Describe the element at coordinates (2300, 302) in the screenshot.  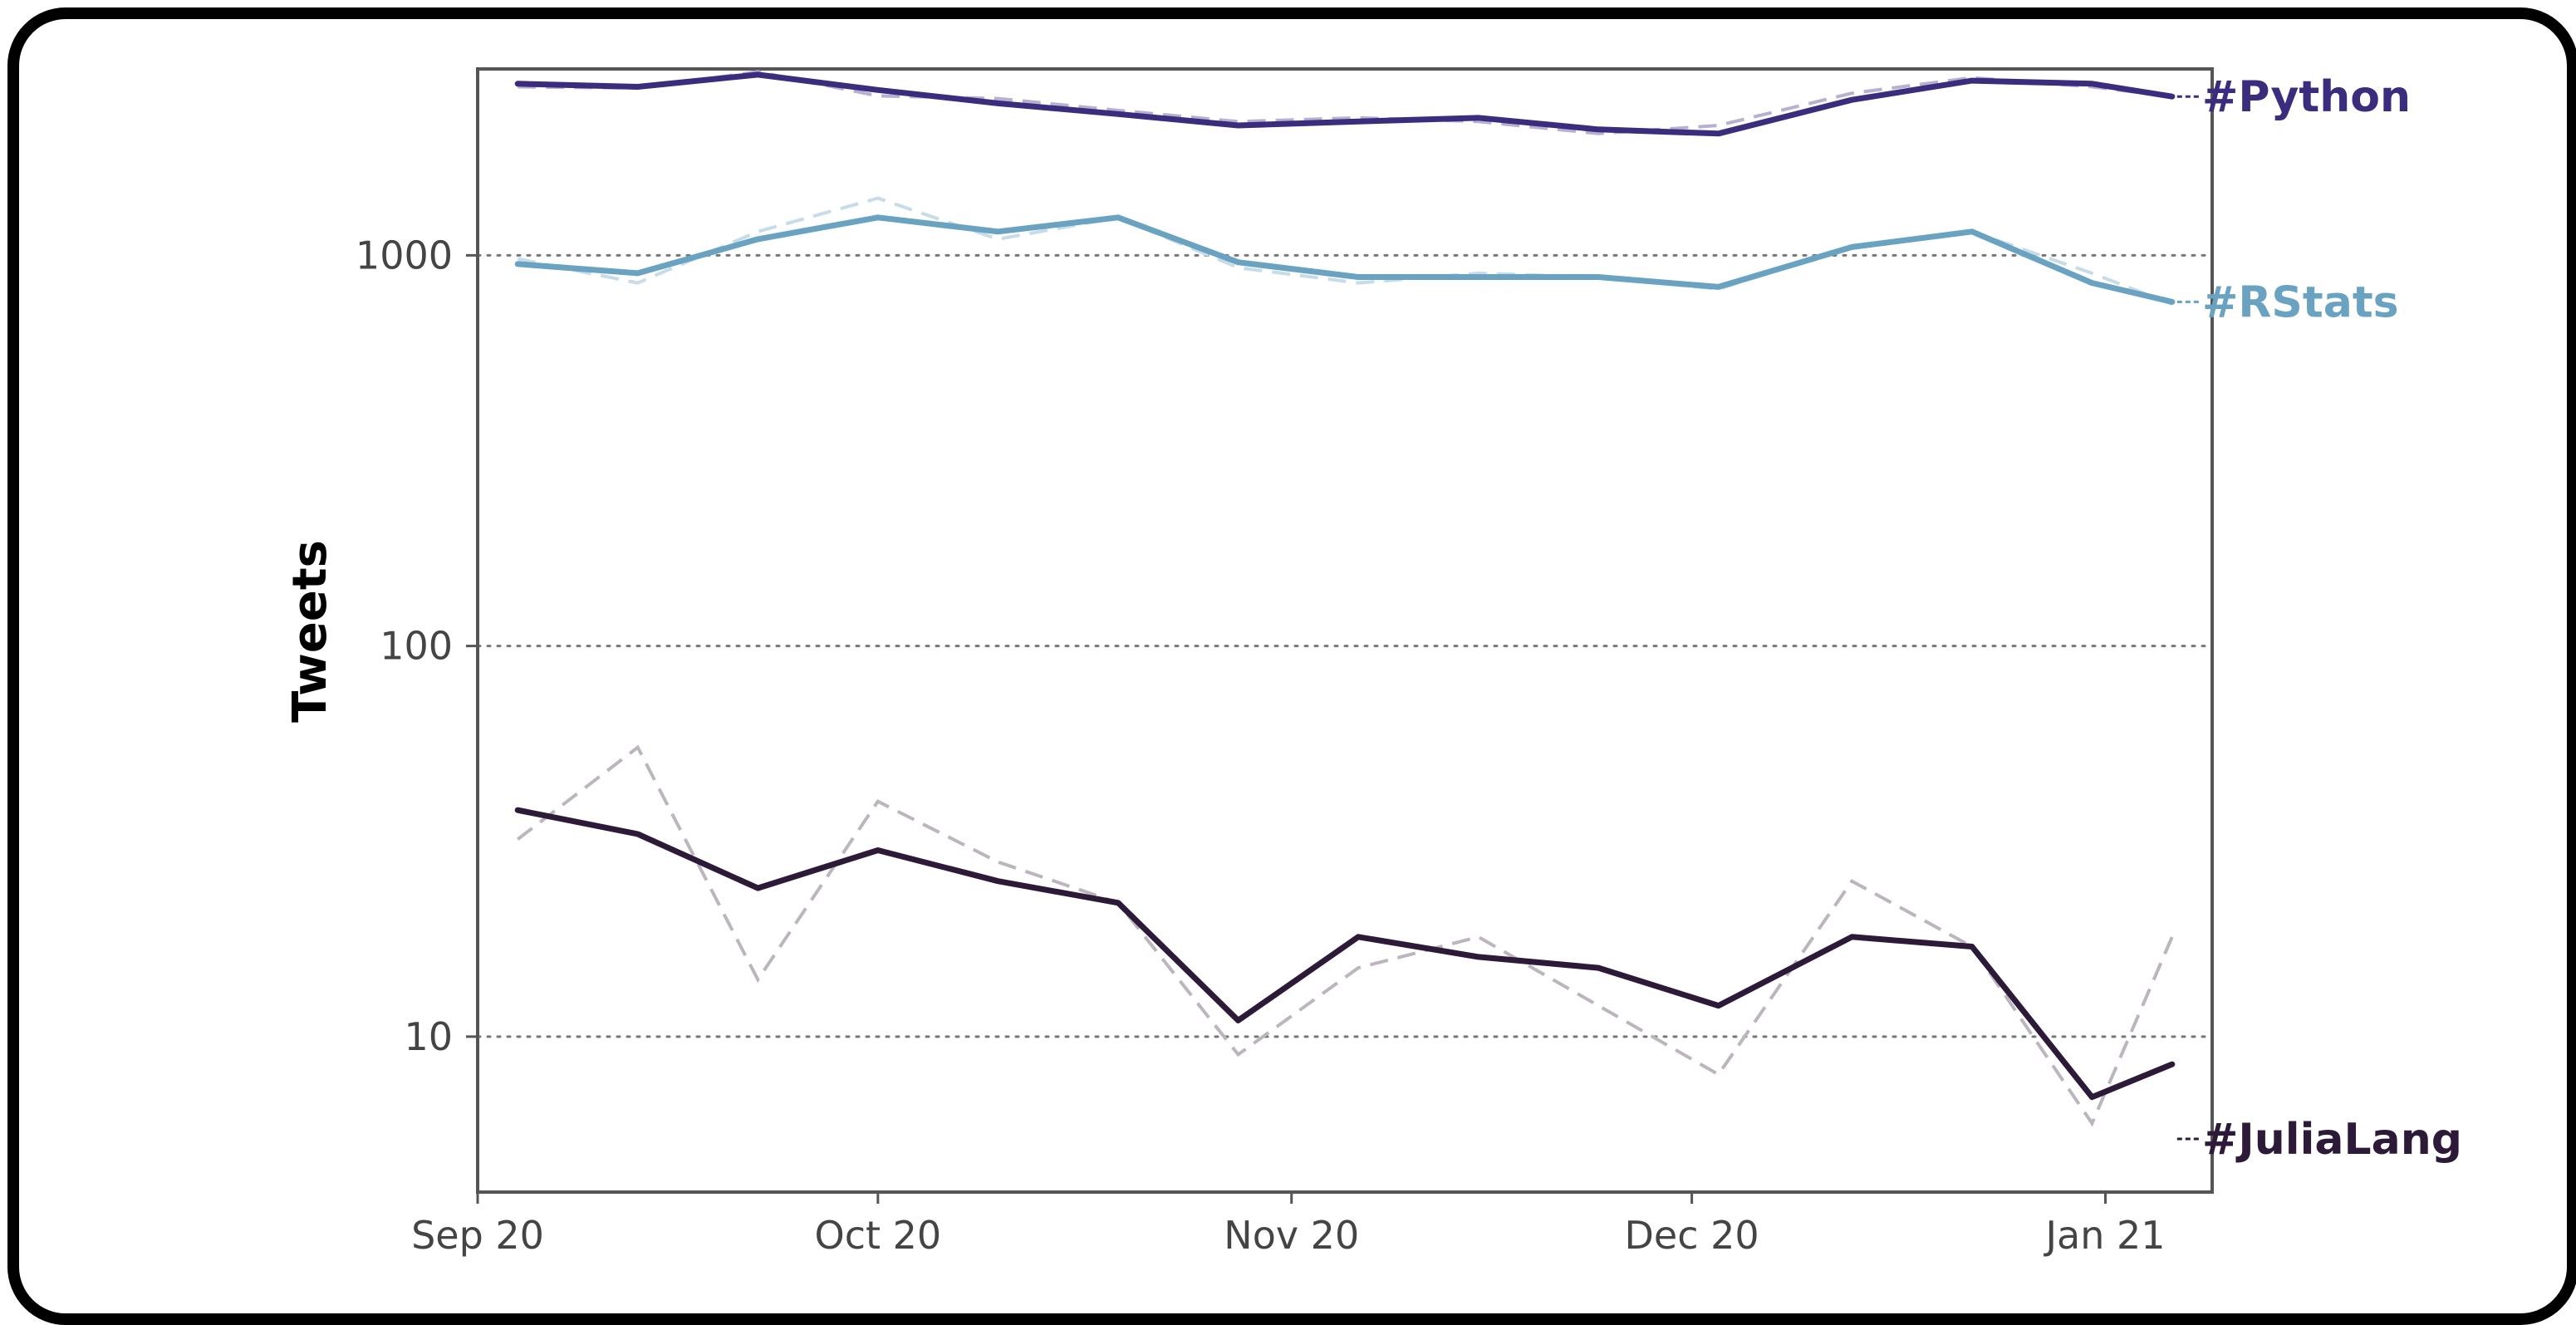
I see `rstats-series-label: #RStats` at that location.